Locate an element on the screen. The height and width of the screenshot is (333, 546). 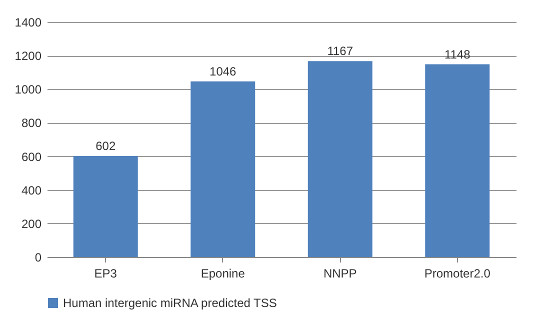
y-tick-label: 1000 is located at coordinates (28, 89).